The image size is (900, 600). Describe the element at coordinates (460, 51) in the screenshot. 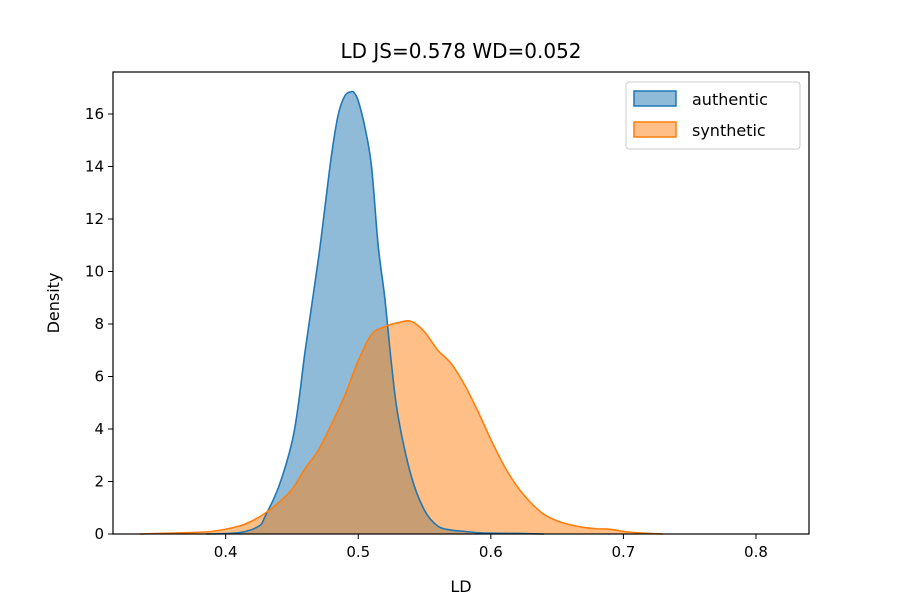

I see `chart-title: LD JS=0.578 WD=0.052` at that location.